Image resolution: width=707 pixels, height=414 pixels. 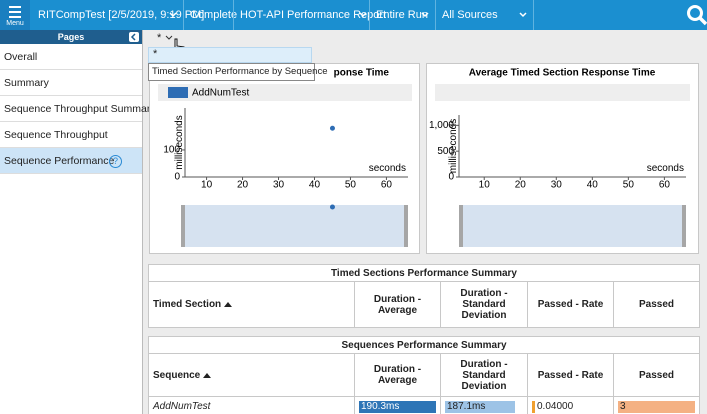 What do you see at coordinates (15, 23) in the screenshot?
I see `menu-label: Menu` at bounding box center [15, 23].